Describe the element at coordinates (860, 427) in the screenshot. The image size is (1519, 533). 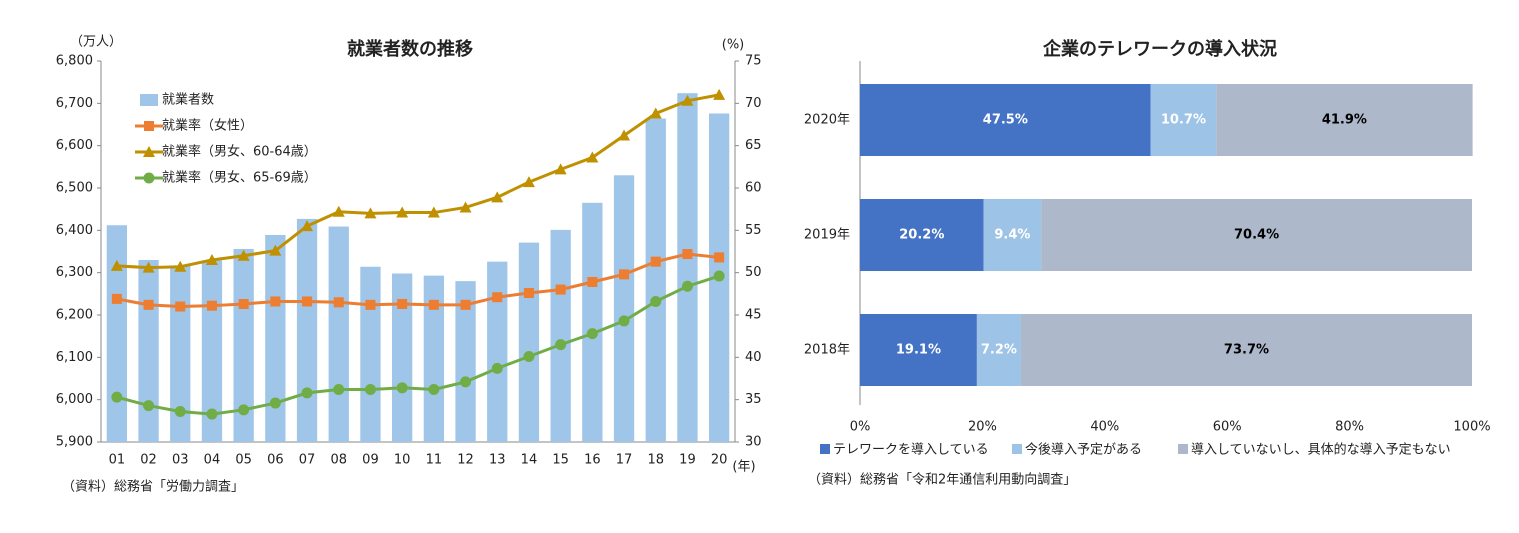
I see `x-tick-label: 0%` at that location.